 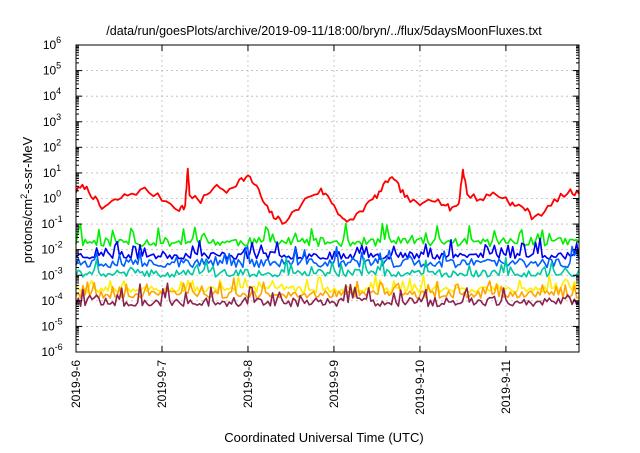 What do you see at coordinates (51, 222) in the screenshot?
I see `y-tick-label: 10⁻¹` at bounding box center [51, 222].